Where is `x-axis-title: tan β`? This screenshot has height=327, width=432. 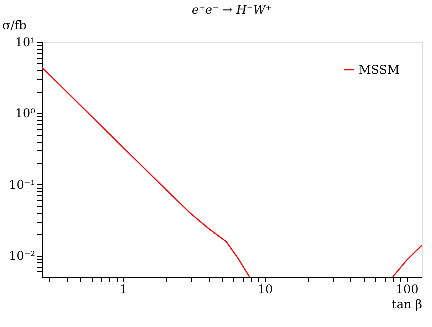 x-axis-title: tan β is located at coordinates (407, 305).